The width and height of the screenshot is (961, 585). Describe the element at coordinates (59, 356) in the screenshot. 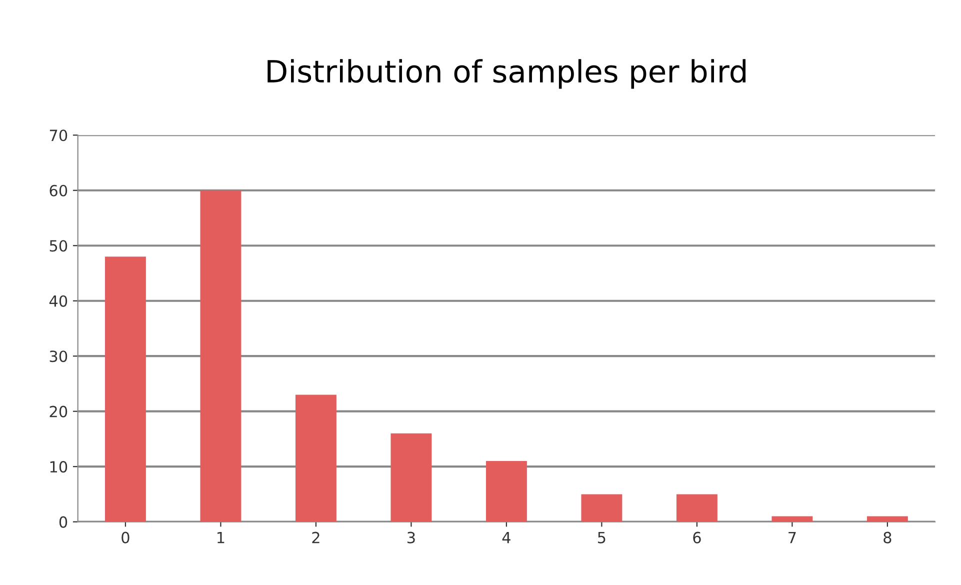

I see `y-tick-label: 30` at that location.